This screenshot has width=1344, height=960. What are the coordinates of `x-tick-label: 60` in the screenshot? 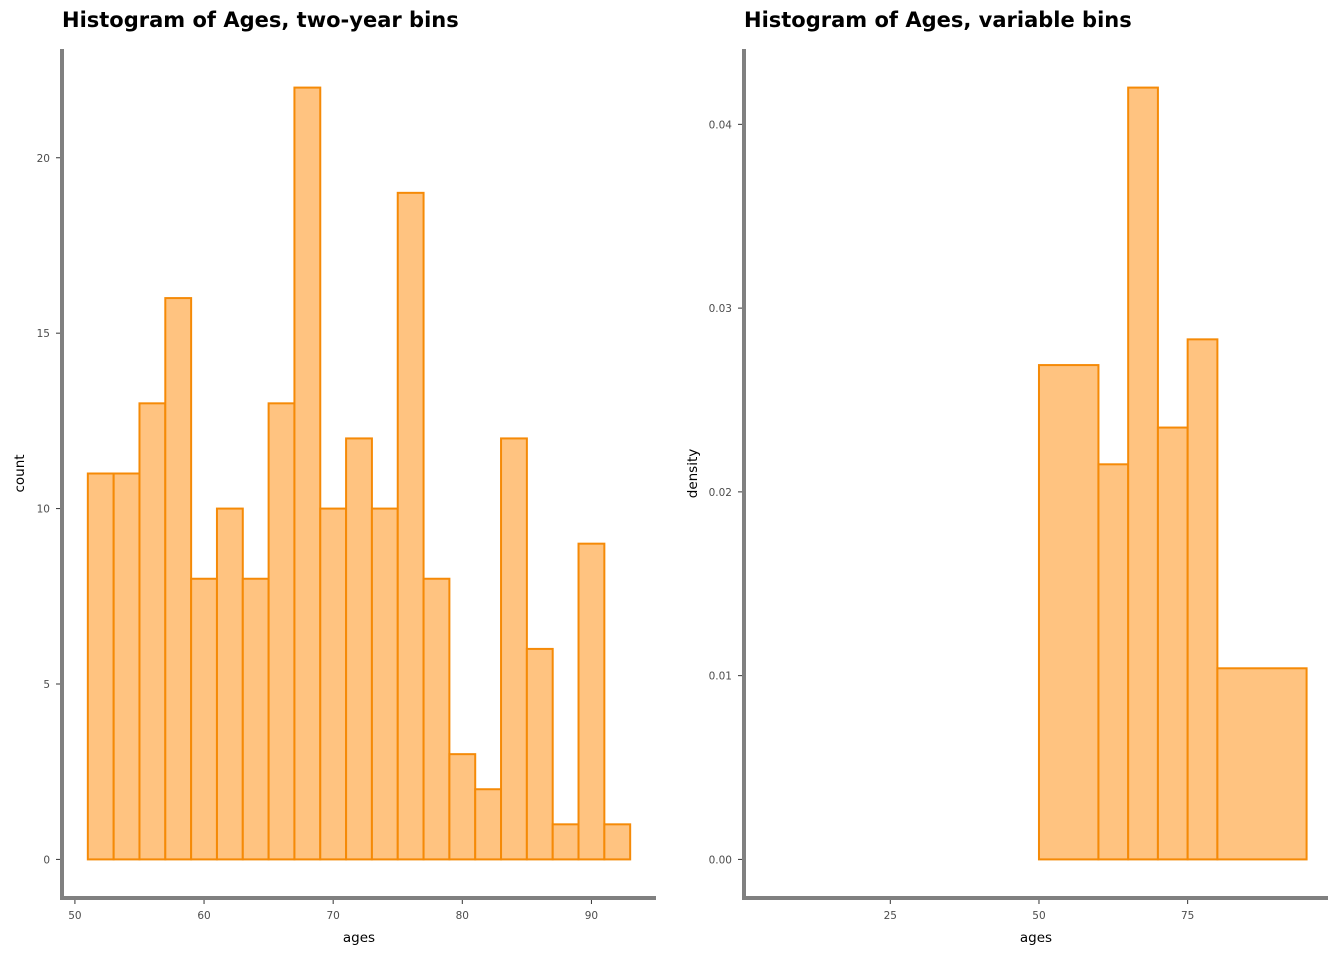 It's located at (203, 916).